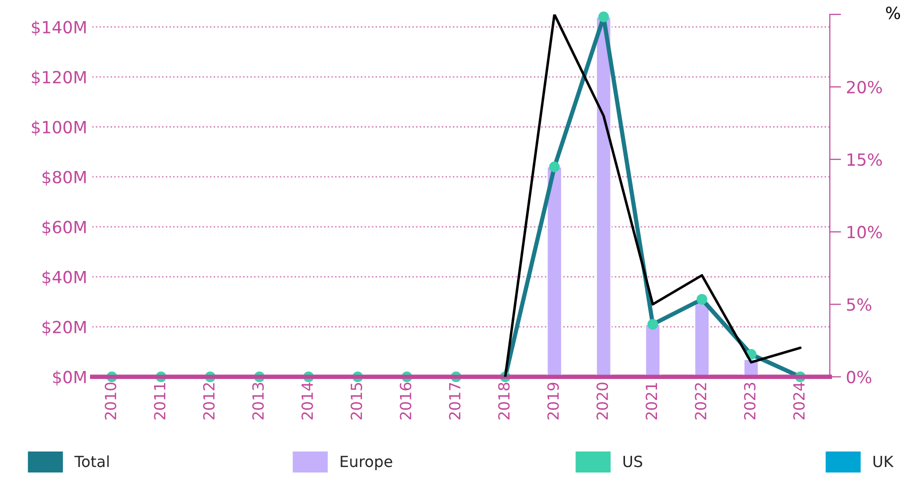 This screenshot has height=480, width=922. What do you see at coordinates (632, 462) in the screenshot?
I see `legend-label: US` at bounding box center [632, 462].